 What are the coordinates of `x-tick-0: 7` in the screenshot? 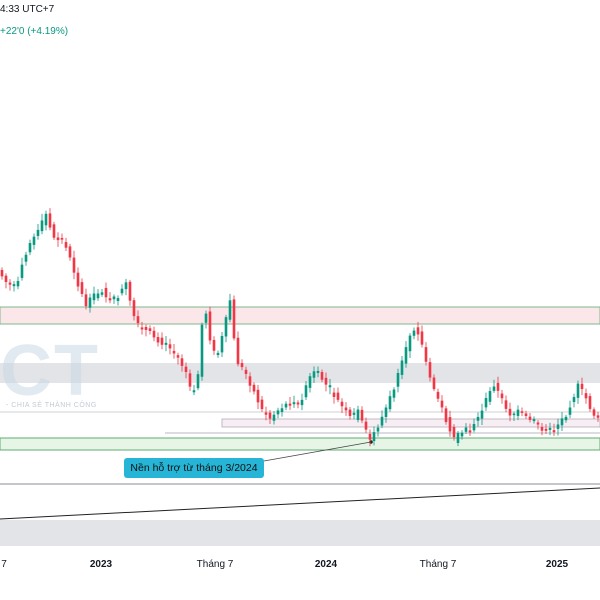 It's located at (4, 564).